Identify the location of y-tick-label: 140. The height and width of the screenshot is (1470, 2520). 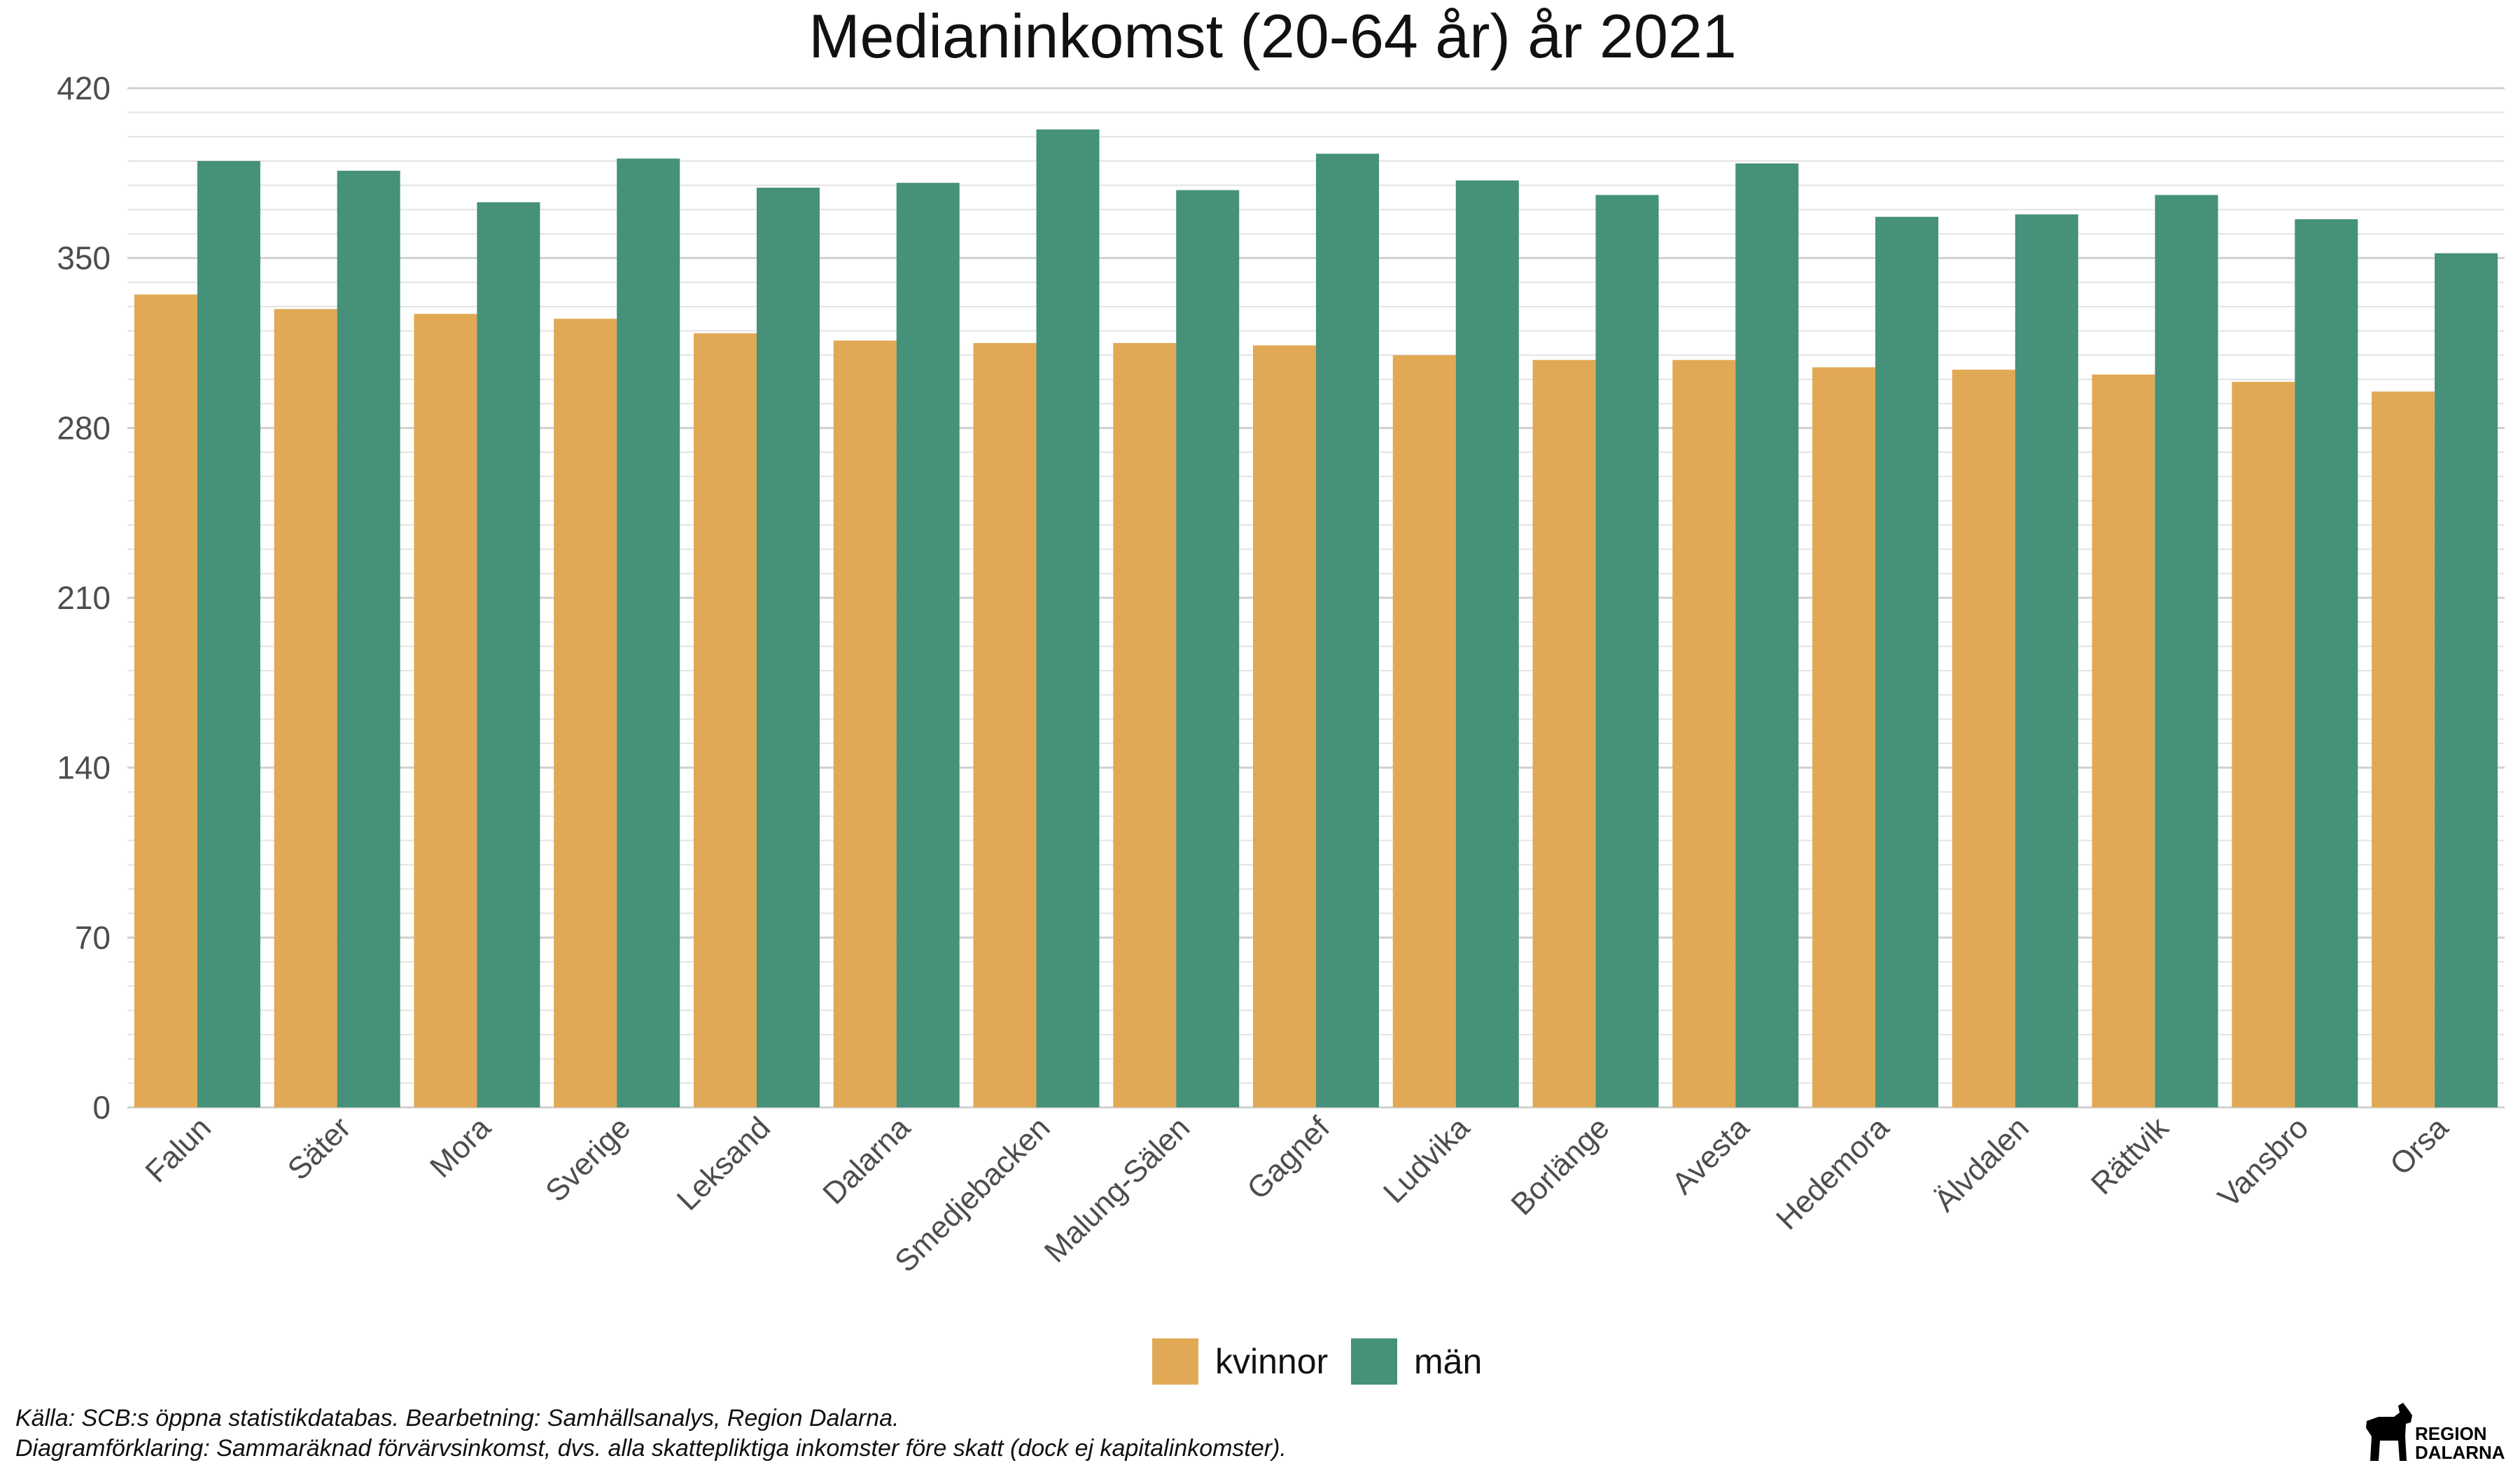
(84, 768).